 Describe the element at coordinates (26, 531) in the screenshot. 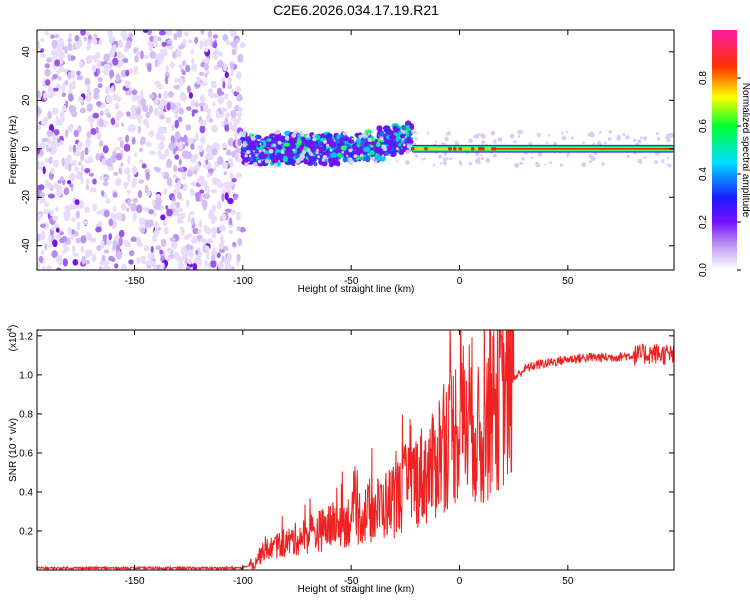

I see `snr-y-tick-label: 0.2` at that location.